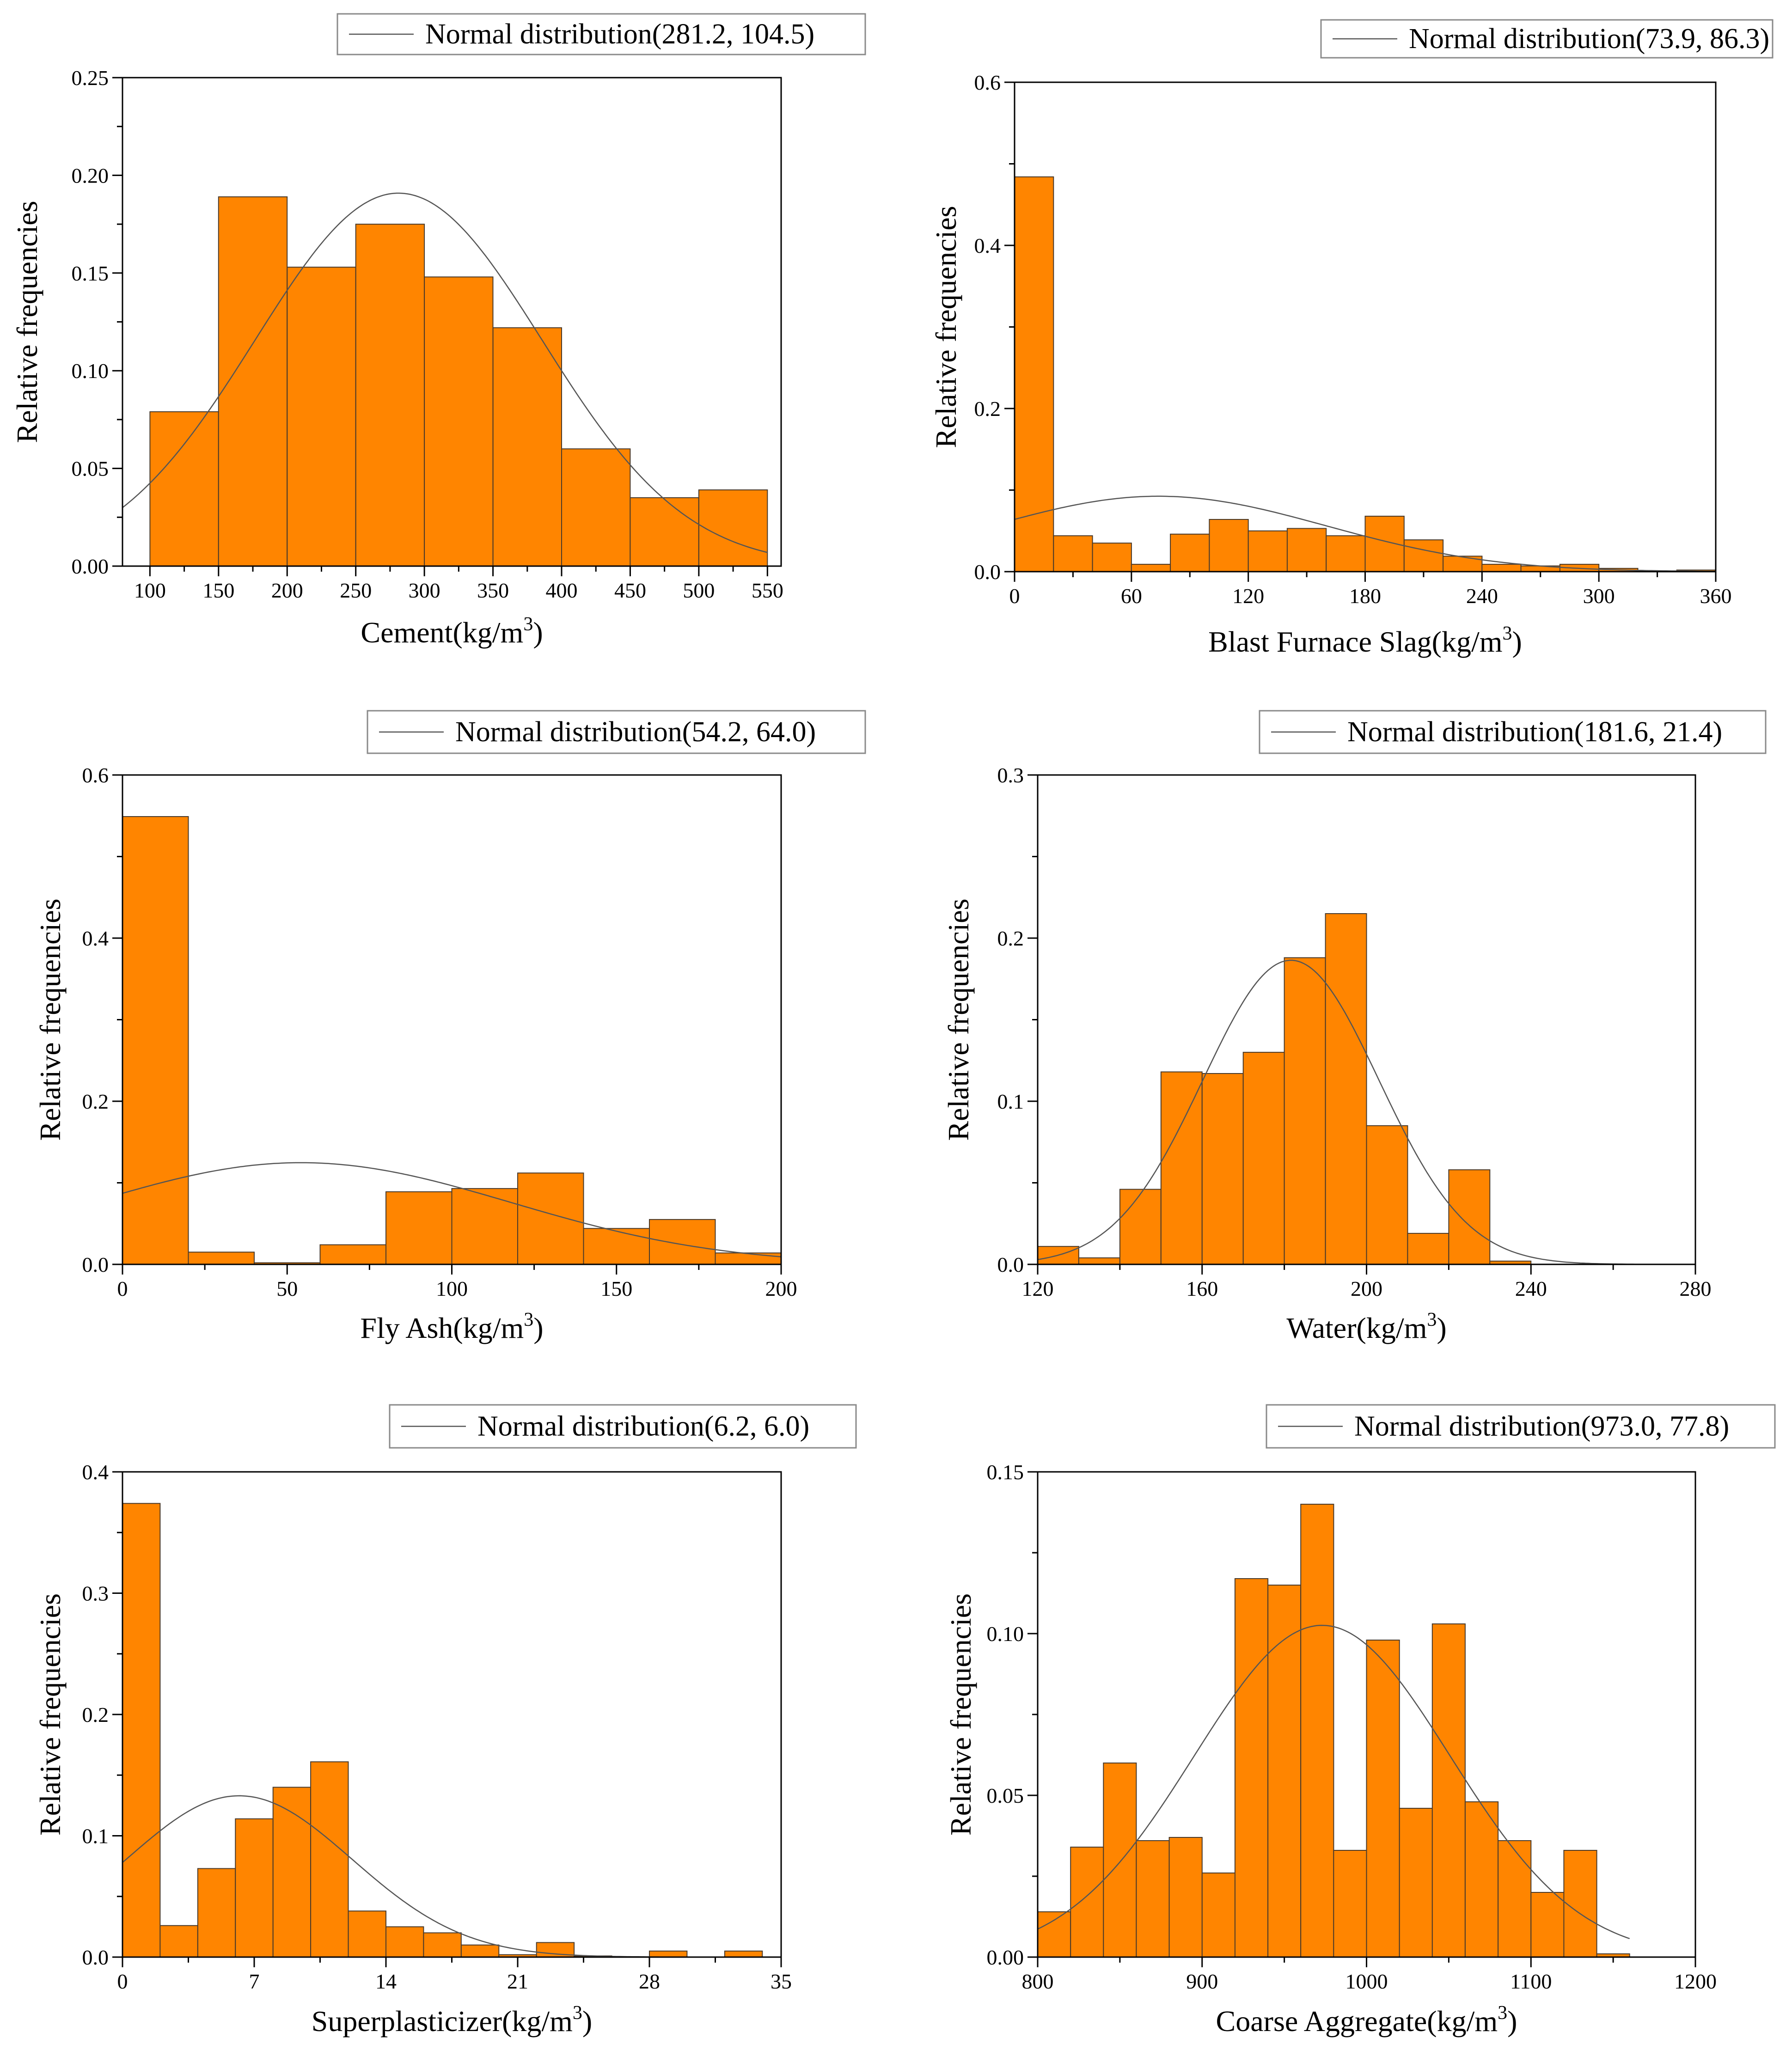 The width and height of the screenshot is (1792, 2068). Describe the element at coordinates (1367, 1982) in the screenshot. I see `x-tick-label: 1000` at that location.